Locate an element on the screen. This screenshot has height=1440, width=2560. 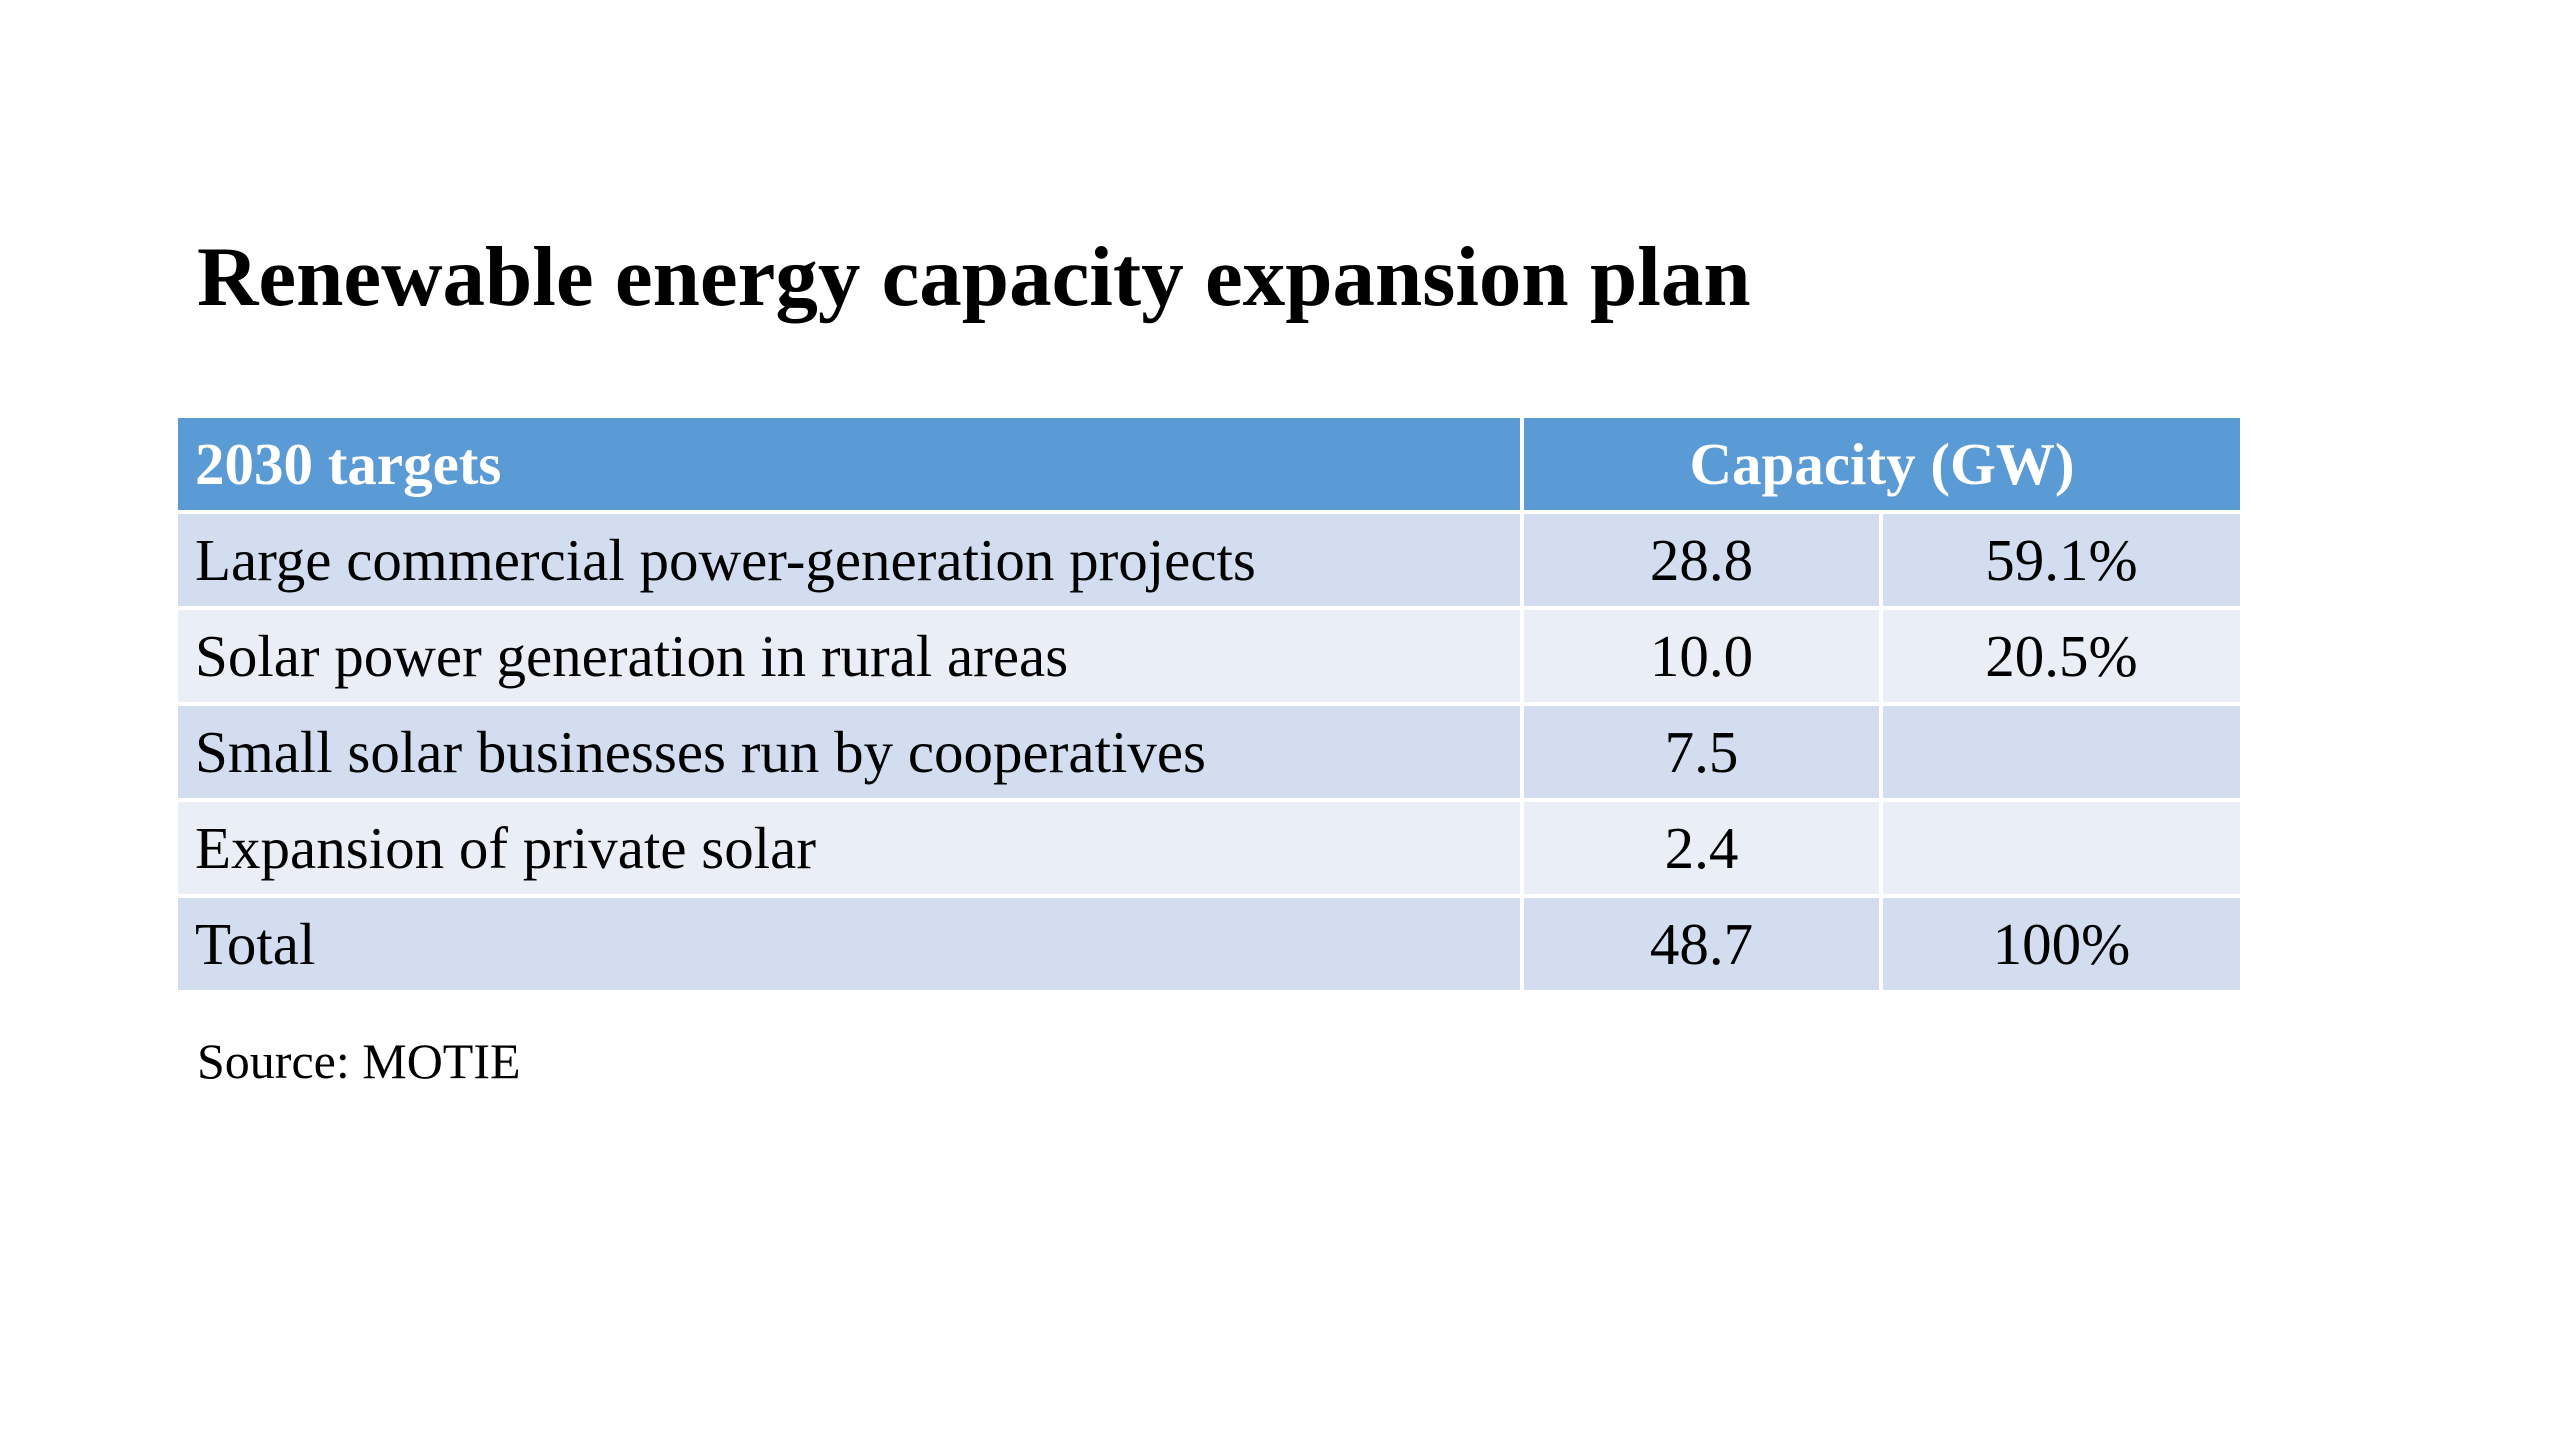
row-label: Solar power generation in rural areas is located at coordinates (851, 656).